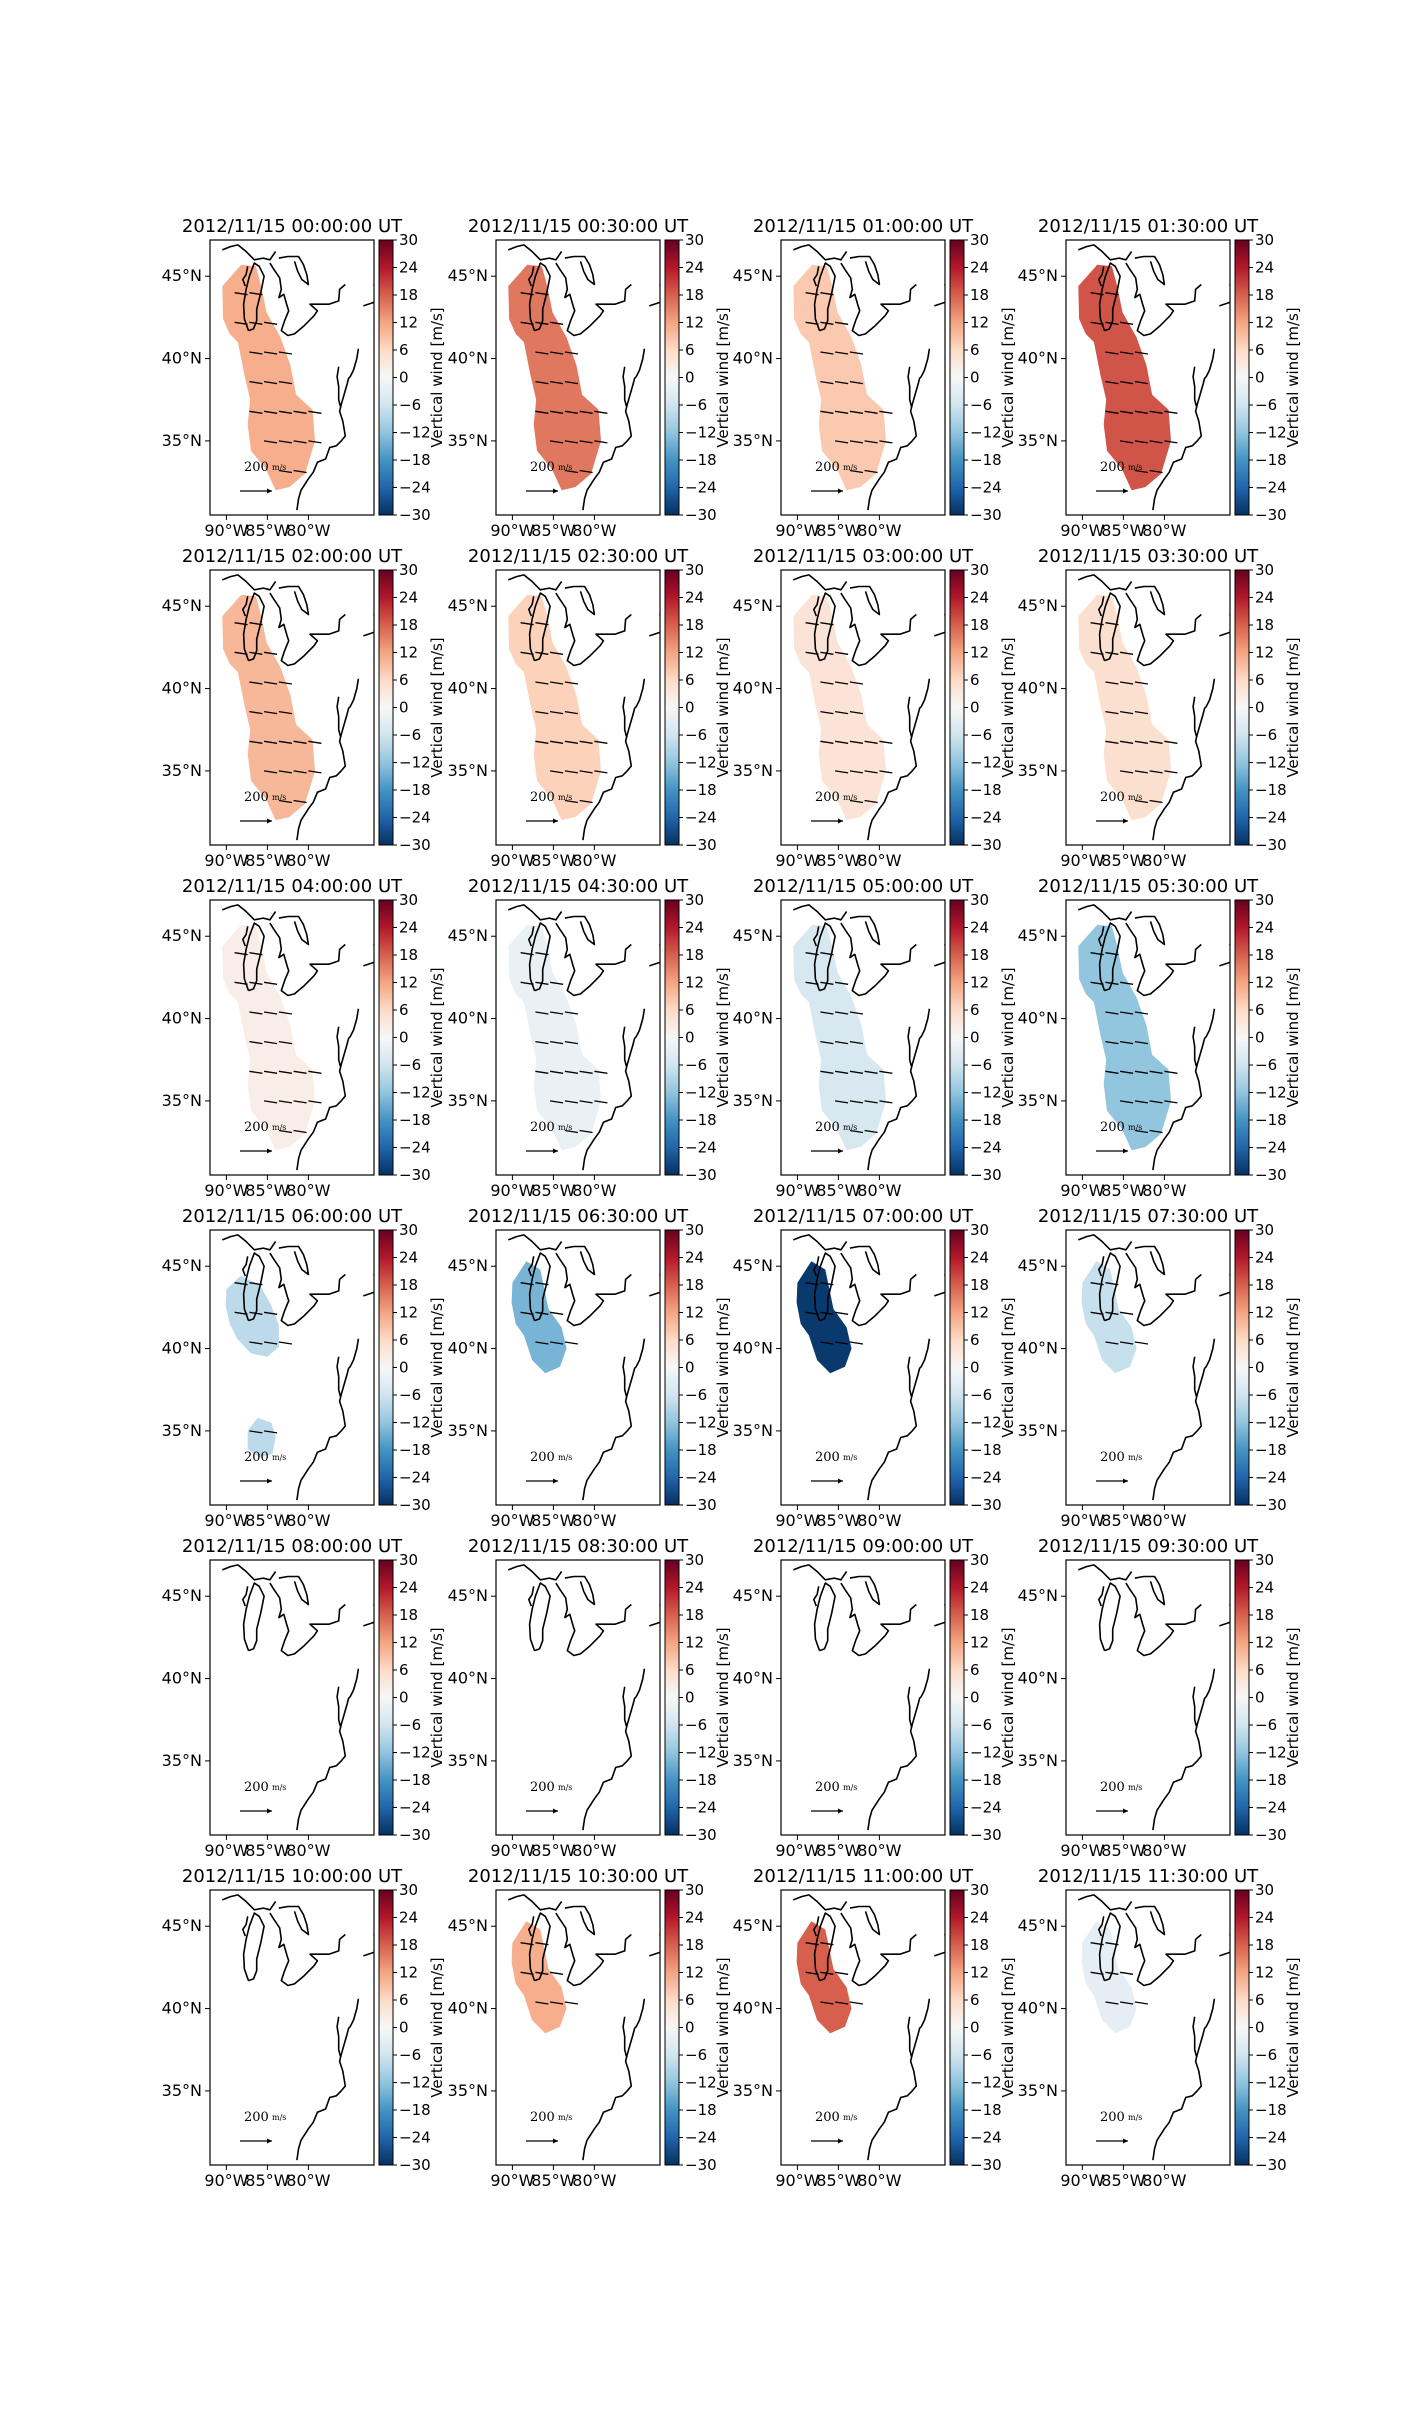 This screenshot has width=1410, height=2410. What do you see at coordinates (1293, 2027) in the screenshot?
I see `colorbar-label: Vertical wind [m/s]` at bounding box center [1293, 2027].